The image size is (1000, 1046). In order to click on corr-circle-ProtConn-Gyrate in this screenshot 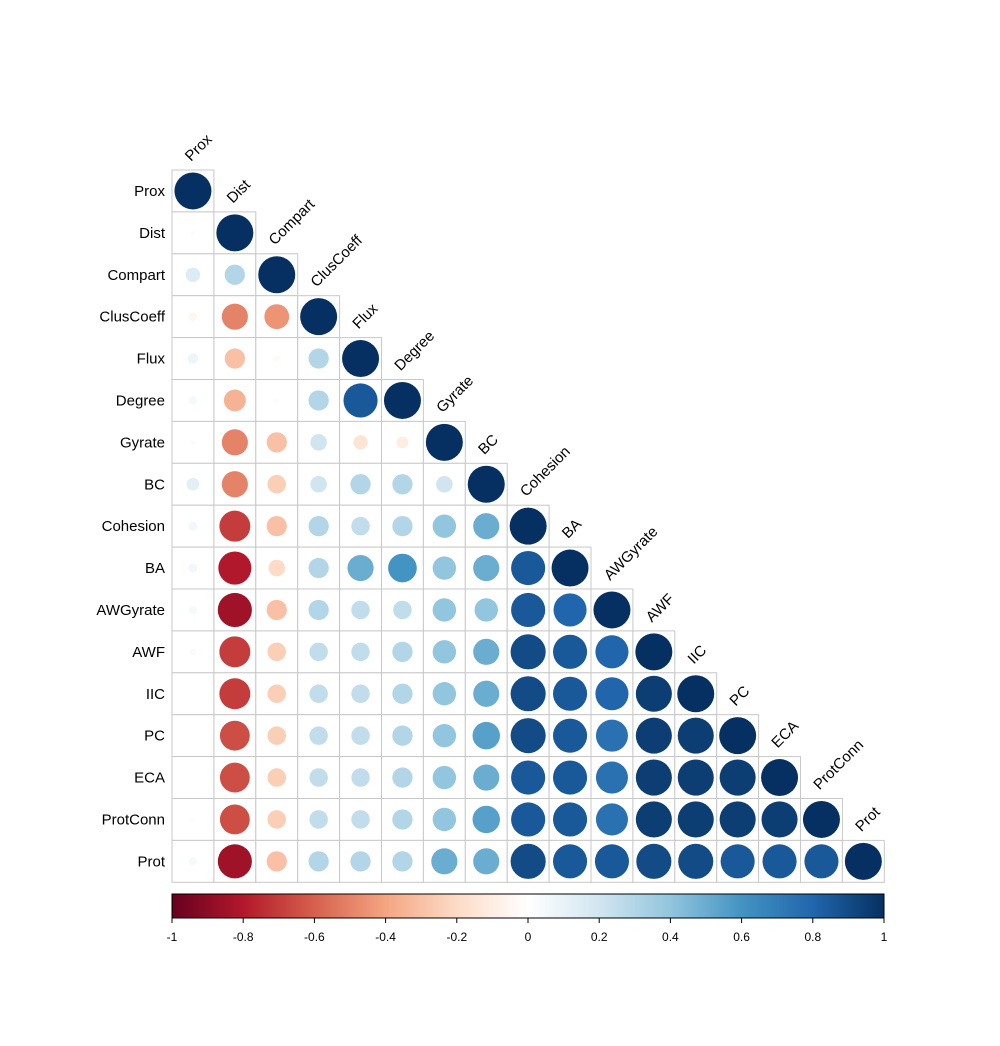, I will do `click(444, 819)`.